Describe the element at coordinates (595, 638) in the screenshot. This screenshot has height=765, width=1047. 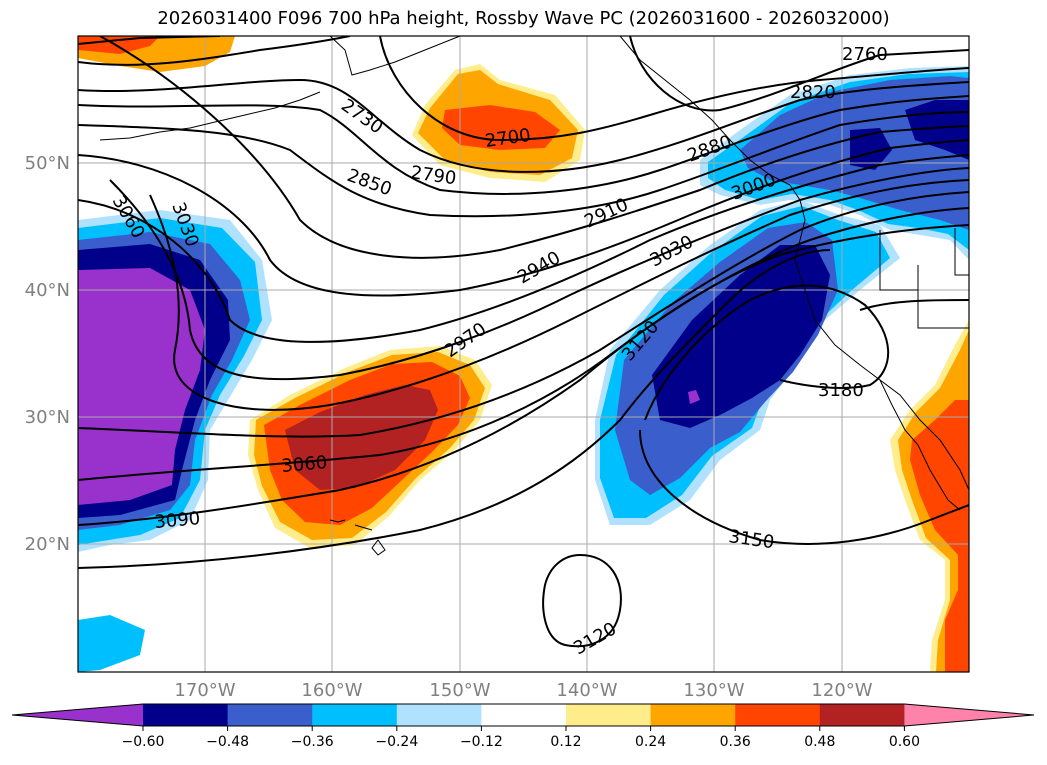
I see `contour-label: 3120` at that location.